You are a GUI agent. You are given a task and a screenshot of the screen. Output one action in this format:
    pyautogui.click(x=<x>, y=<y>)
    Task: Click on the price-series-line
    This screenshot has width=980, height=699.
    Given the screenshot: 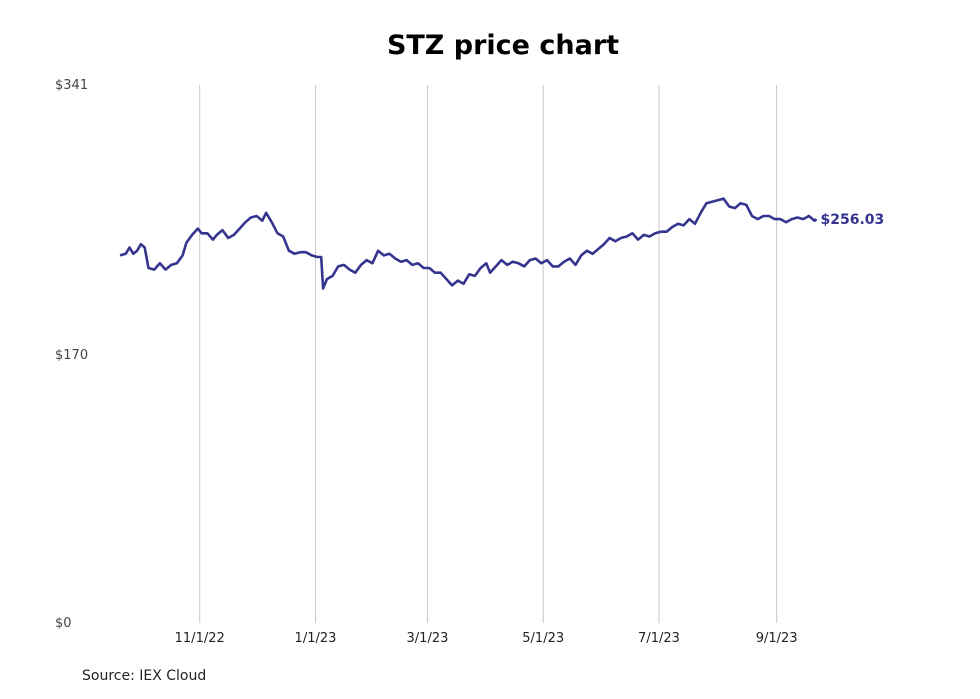 What is the action you would take?
    pyautogui.click(x=468, y=243)
    